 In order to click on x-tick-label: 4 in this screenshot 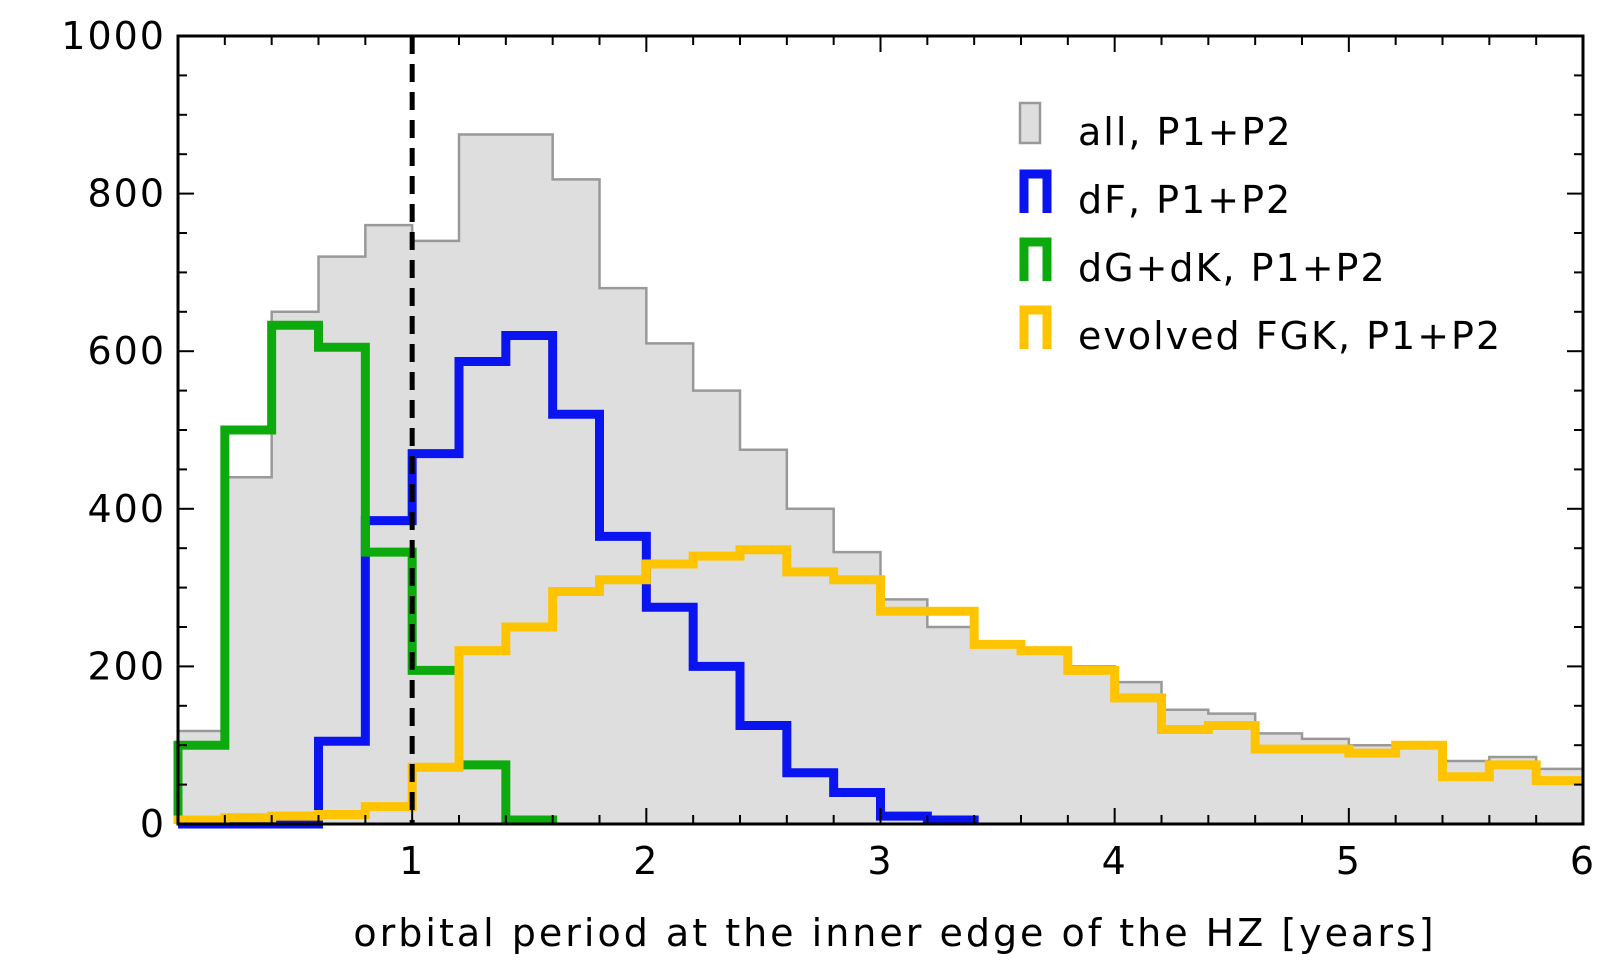, I will do `click(1115, 861)`.